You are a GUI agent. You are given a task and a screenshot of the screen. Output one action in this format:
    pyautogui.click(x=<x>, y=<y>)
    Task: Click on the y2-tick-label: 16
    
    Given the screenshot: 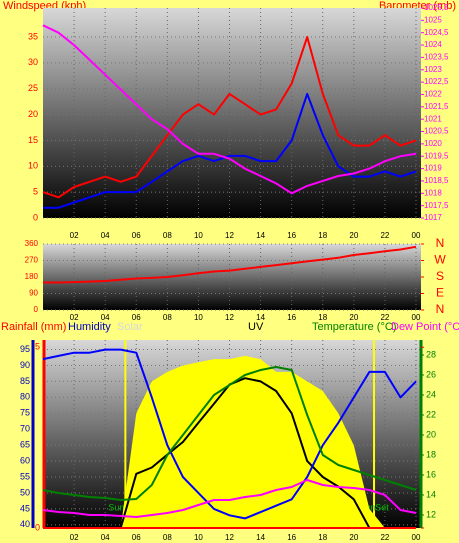 What is the action you would take?
    pyautogui.click(x=431, y=474)
    